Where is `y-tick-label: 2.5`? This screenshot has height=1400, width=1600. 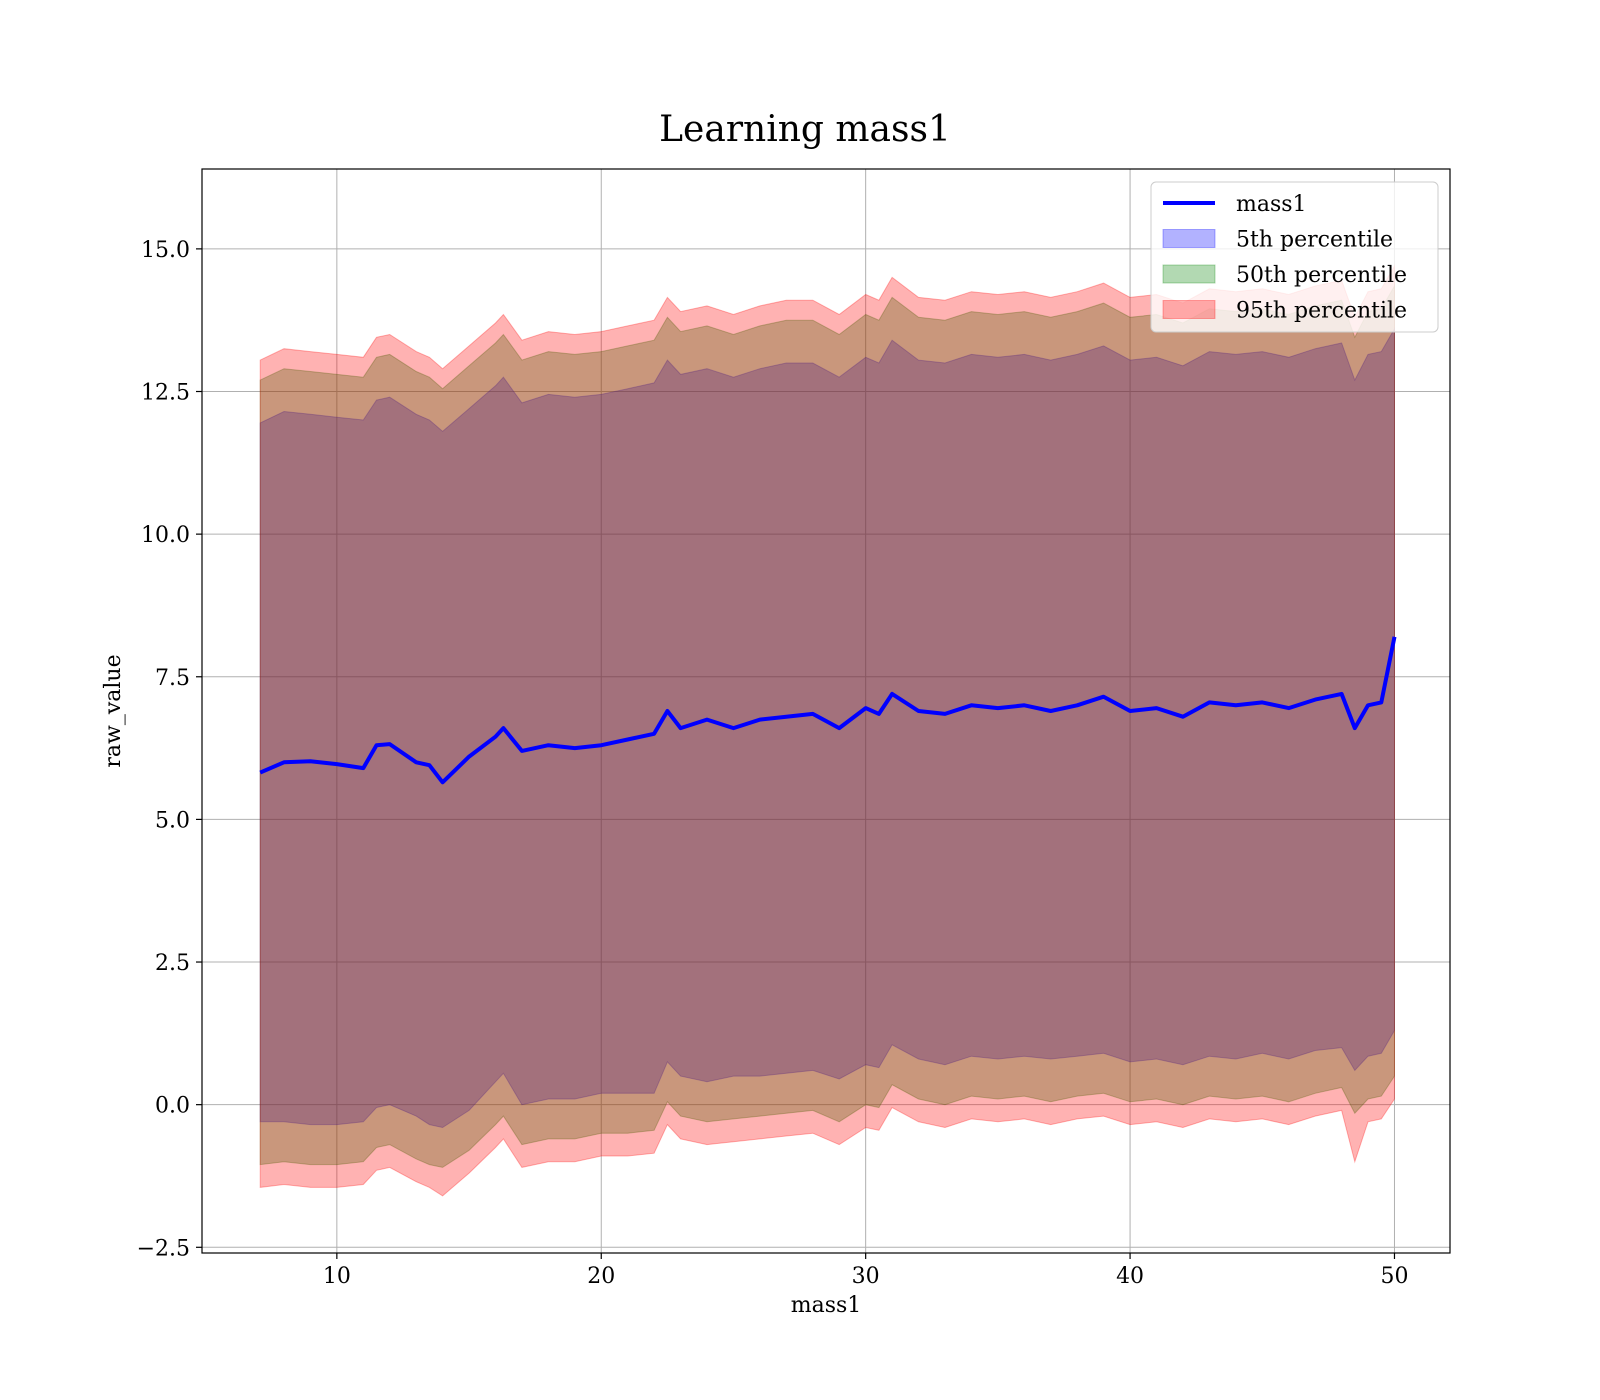
y-tick-label: 2.5 is located at coordinates (172, 963).